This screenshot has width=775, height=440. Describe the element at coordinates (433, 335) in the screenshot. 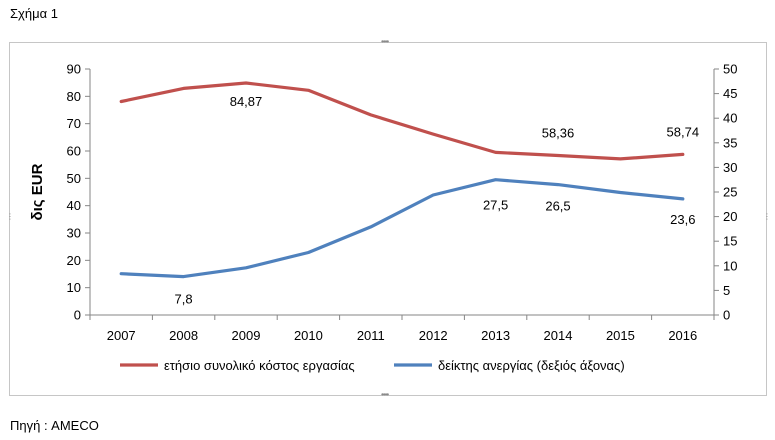

I see `x-tick-label: 2012` at that location.